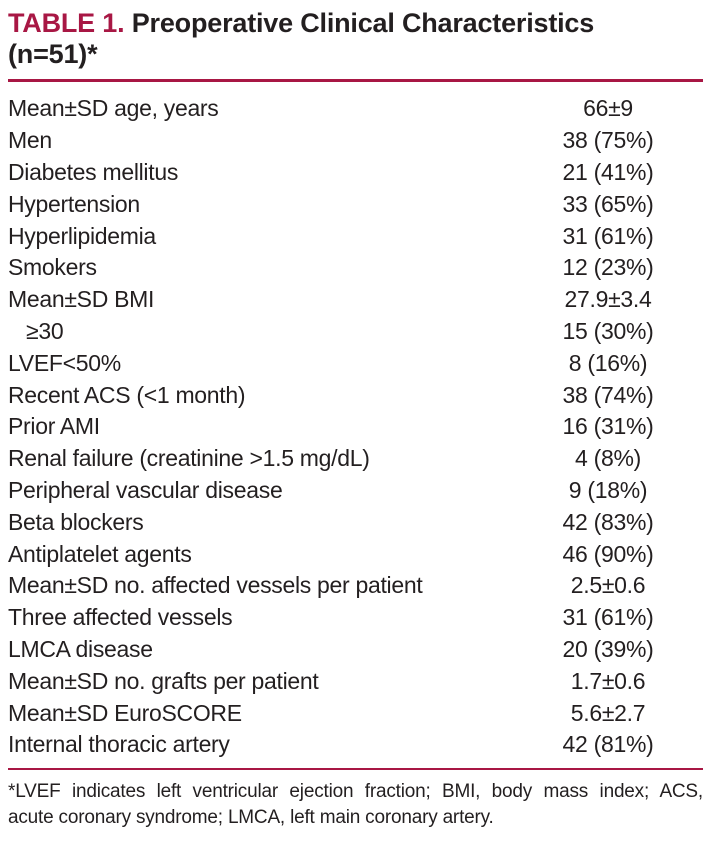  Describe the element at coordinates (608, 394) in the screenshot. I see `row-value: 38 (74%)` at that location.